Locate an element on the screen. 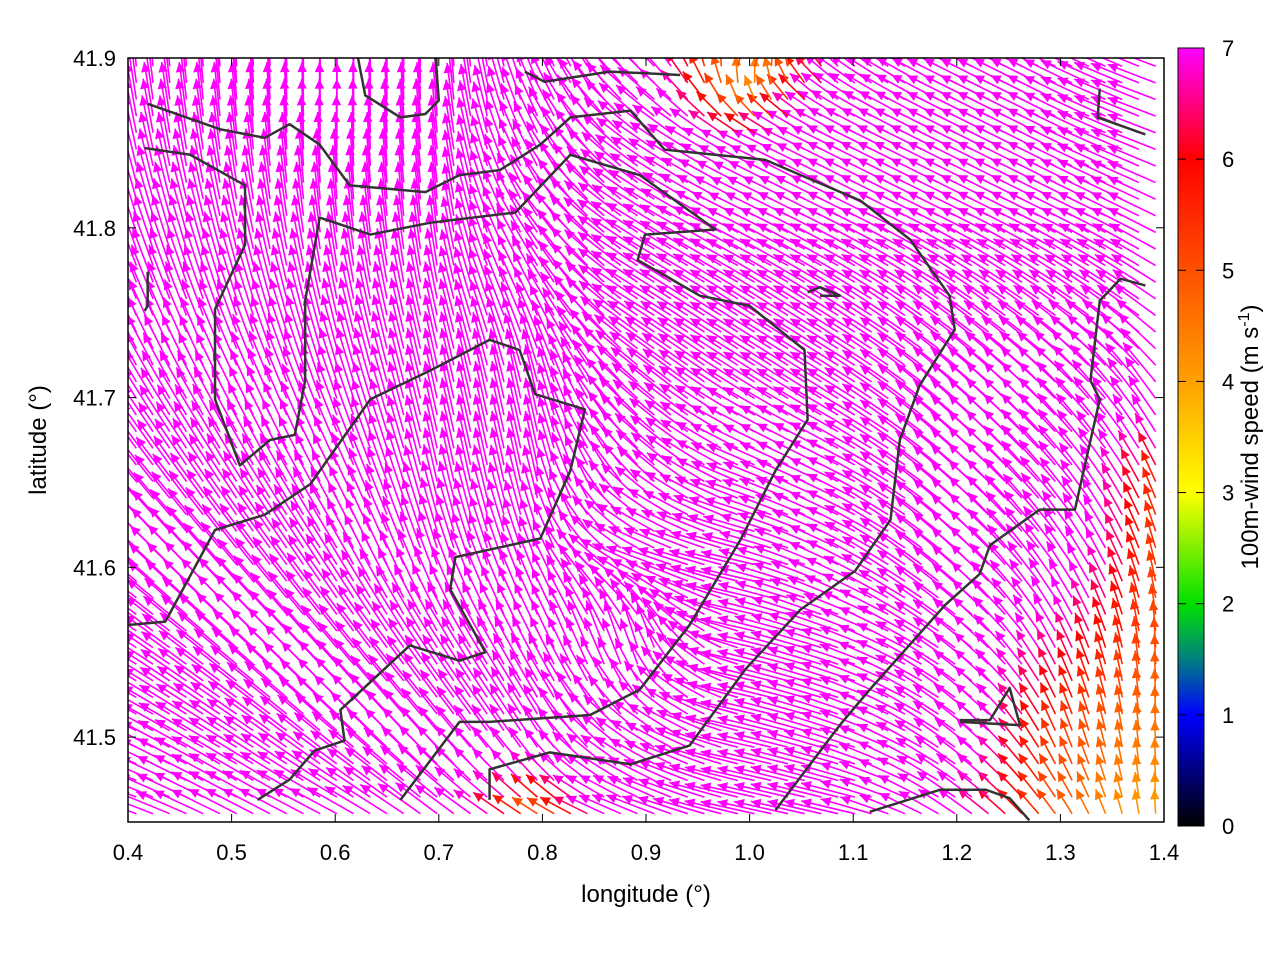 The width and height of the screenshot is (1280, 960). colorbar-tick-label: 5 is located at coordinates (1228, 270).